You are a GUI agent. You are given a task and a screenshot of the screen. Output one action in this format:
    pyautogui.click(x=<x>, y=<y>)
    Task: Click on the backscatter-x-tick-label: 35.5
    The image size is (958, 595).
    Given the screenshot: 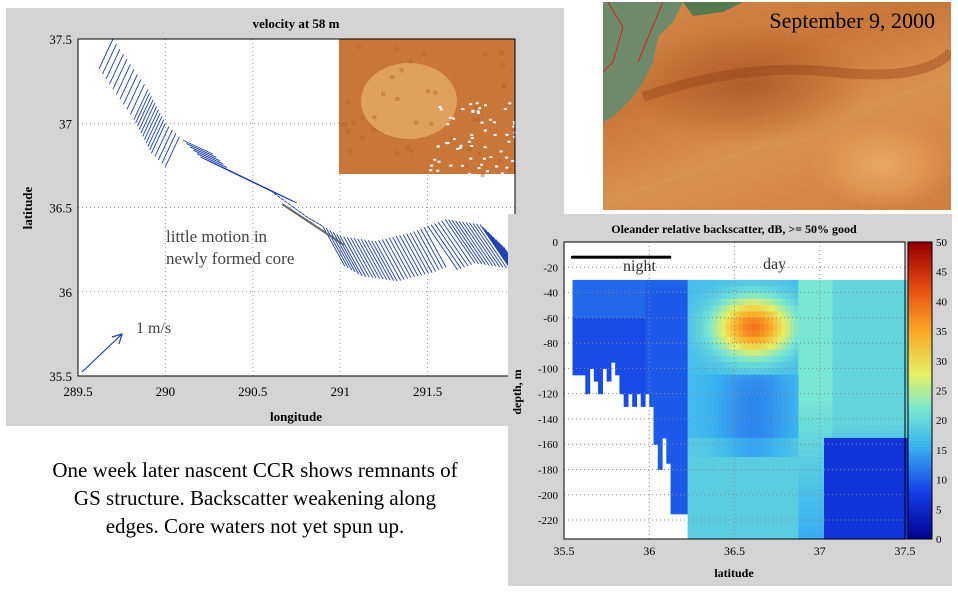 What is the action you would take?
    pyautogui.click(x=564, y=551)
    